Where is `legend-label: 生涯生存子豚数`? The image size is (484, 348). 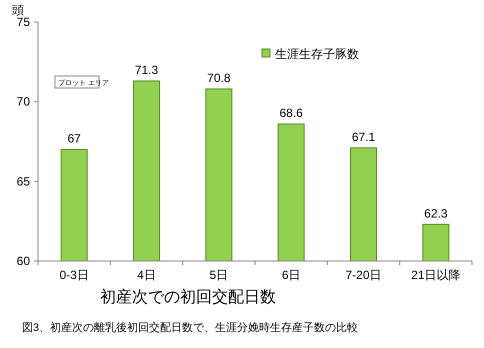 legend-label: 生涯生存子豚数 is located at coordinates (317, 54).